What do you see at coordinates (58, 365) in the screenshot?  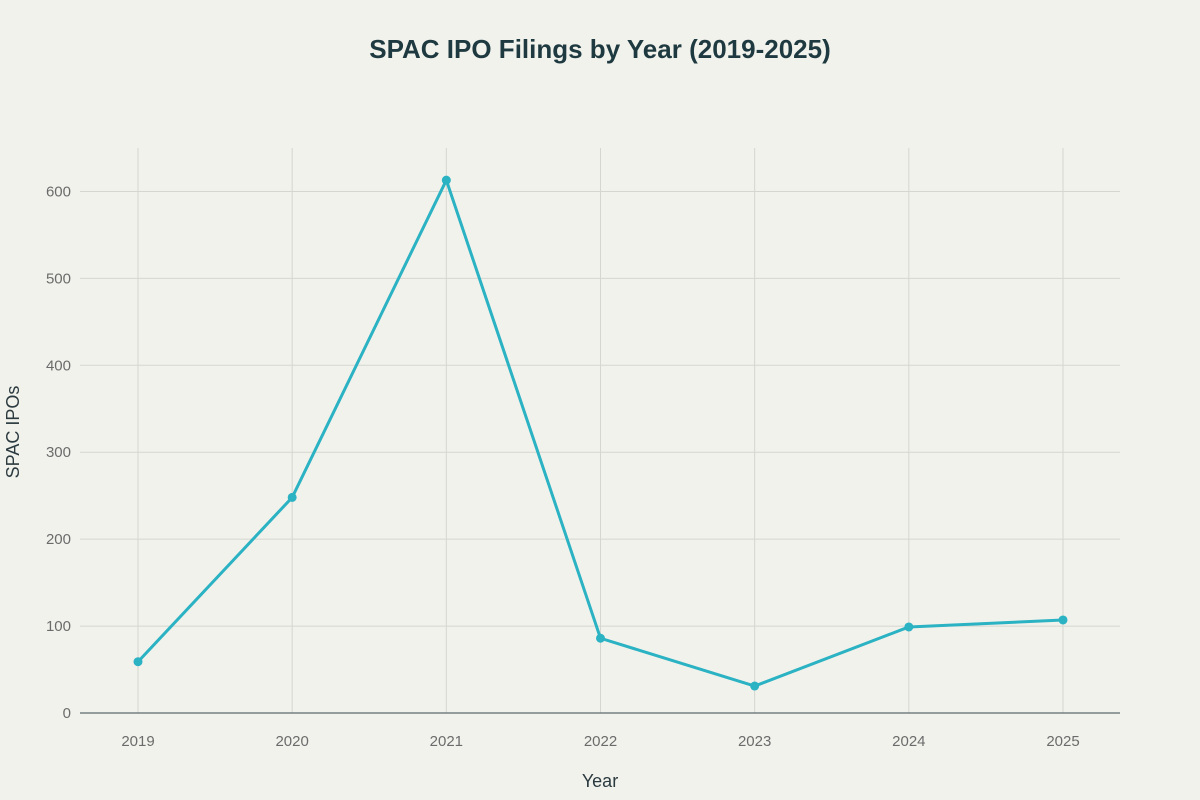 I see `y-tick-label: 400` at bounding box center [58, 365].